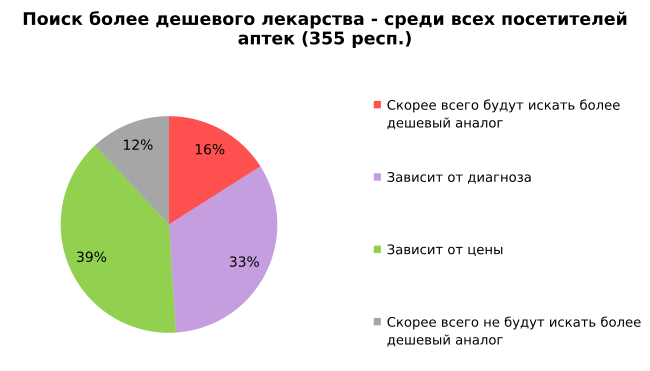 This screenshot has height=371, width=650. Describe the element at coordinates (514, 331) in the screenshot. I see `legend-label: Скорее всего не будут искать более дешевый аналог` at that location.